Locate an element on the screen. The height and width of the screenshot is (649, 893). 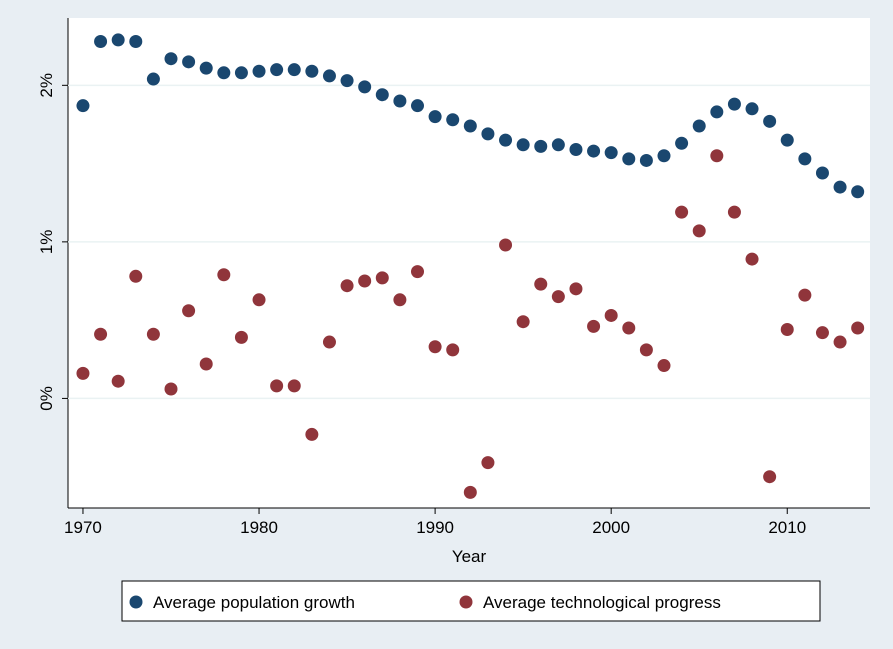
x-tick-label: 1980 is located at coordinates (259, 527).